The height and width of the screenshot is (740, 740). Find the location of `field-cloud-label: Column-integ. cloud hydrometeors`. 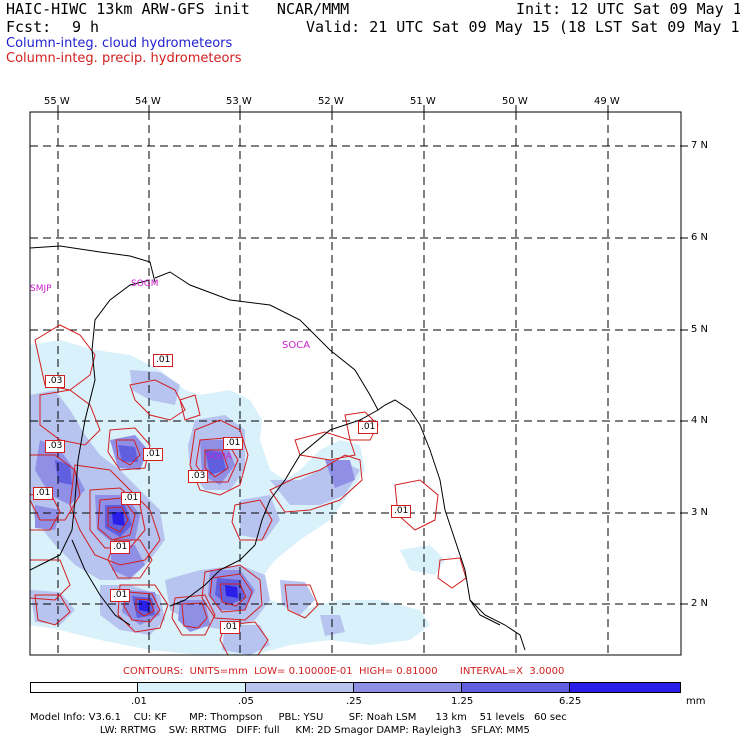

field-cloud-label: Column-integ. cloud hydrometeors is located at coordinates (119, 43).